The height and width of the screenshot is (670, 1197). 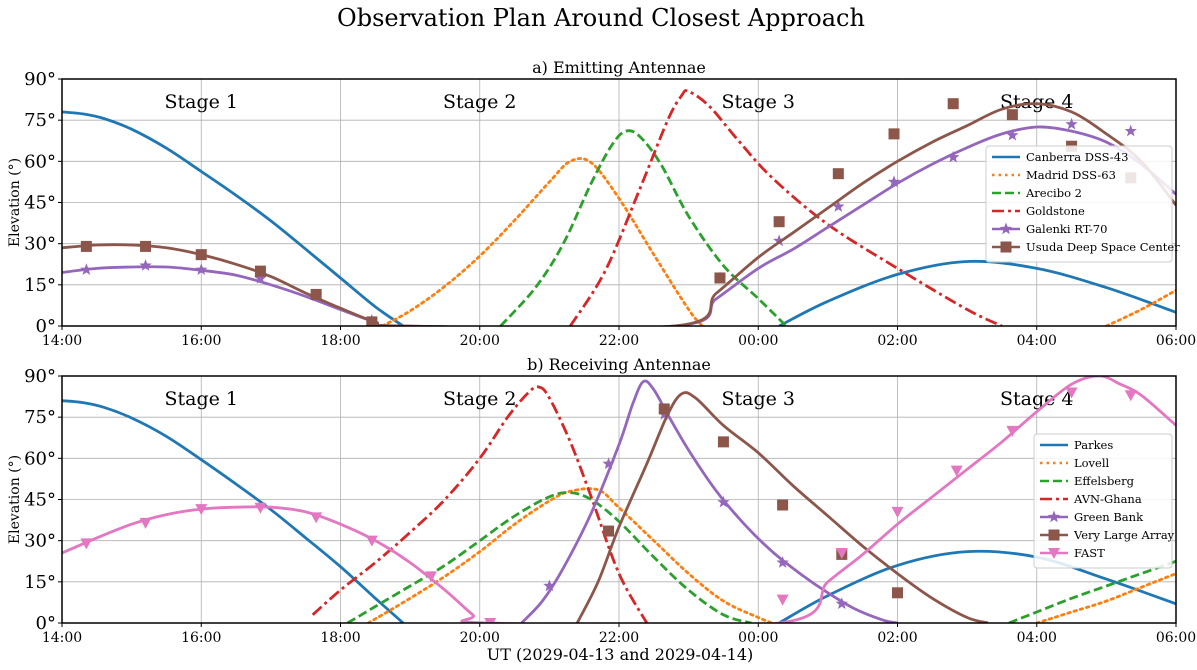 I want to click on series-line-lovell, so click(x=570, y=555).